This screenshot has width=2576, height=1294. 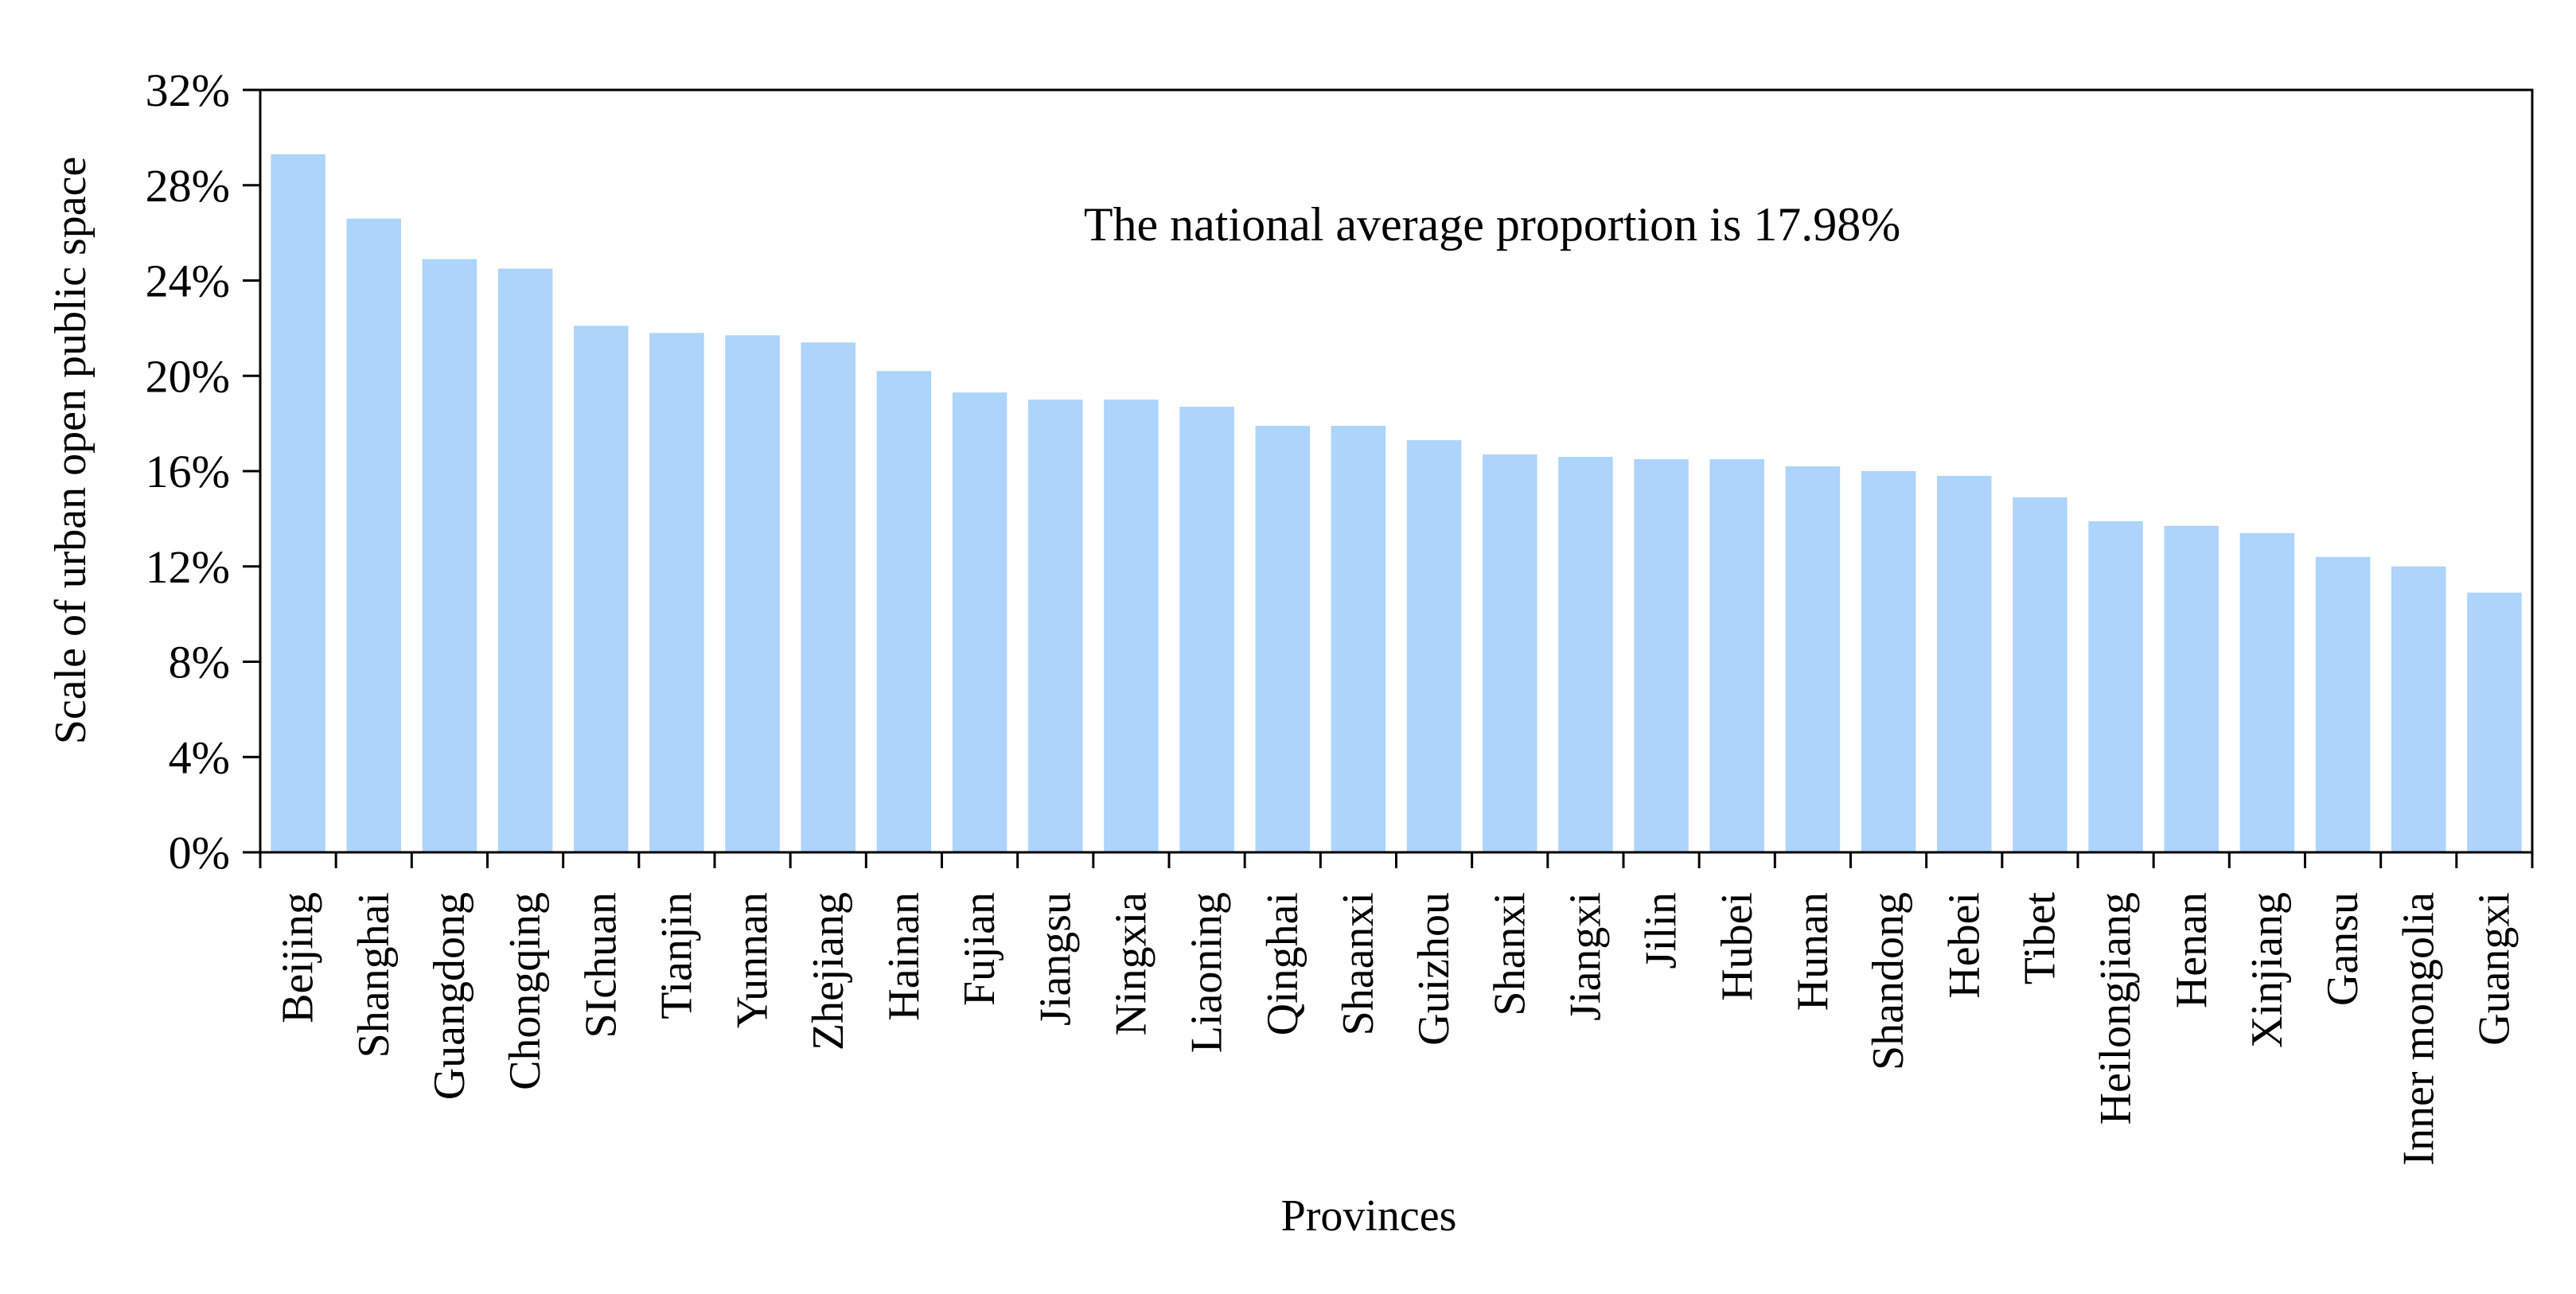 What do you see at coordinates (188, 281) in the screenshot?
I see `y-tick-label: 24%` at bounding box center [188, 281].